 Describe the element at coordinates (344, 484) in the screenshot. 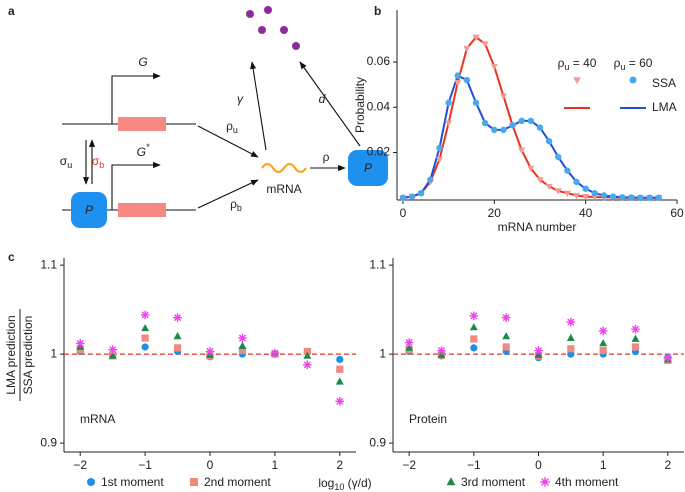

I see `x-axis-label: log10 (γ/d)` at that location.